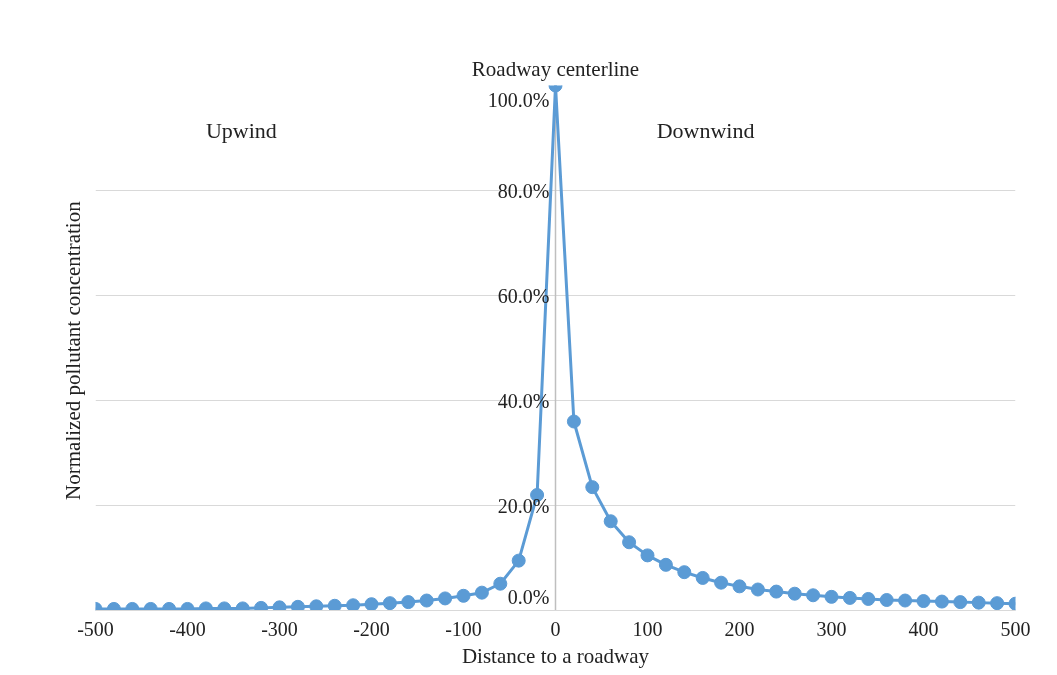 The width and height of the screenshot is (1057, 675). What do you see at coordinates (555, 68) in the screenshot?
I see `text: Roadway centerline` at bounding box center [555, 68].